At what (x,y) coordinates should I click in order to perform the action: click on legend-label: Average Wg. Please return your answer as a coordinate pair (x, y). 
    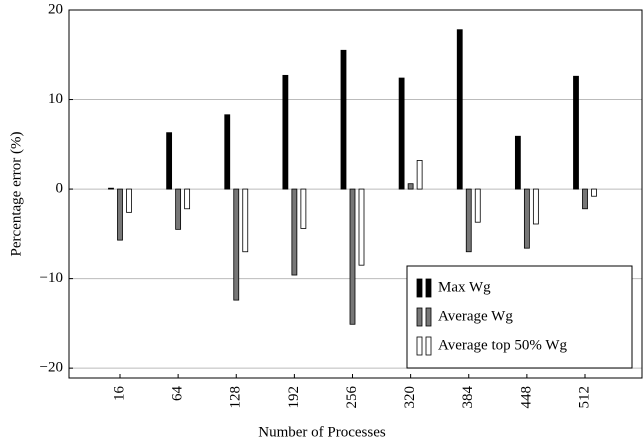
    Looking at the image, I should click on (475, 316).